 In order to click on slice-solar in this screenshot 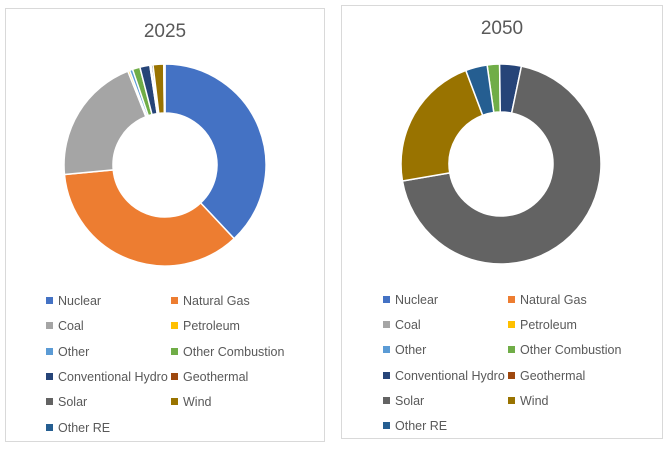, I will do `click(501, 165)`.